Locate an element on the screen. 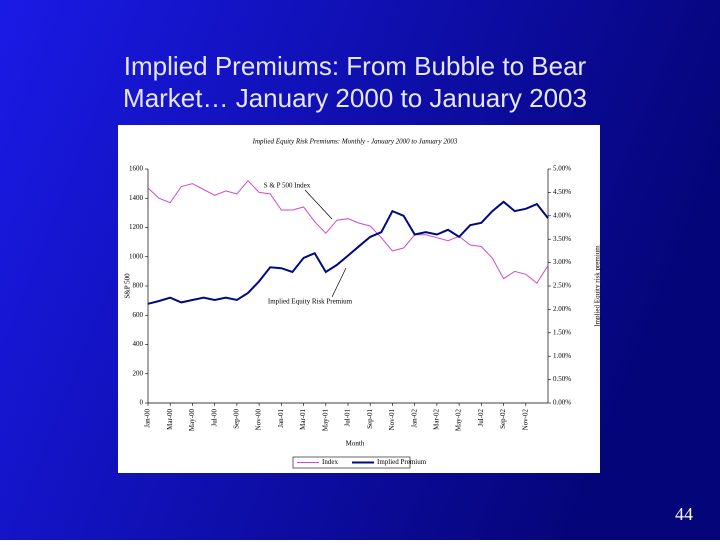  slide-title: Market… January 2000 to January 2003 is located at coordinates (355, 98).